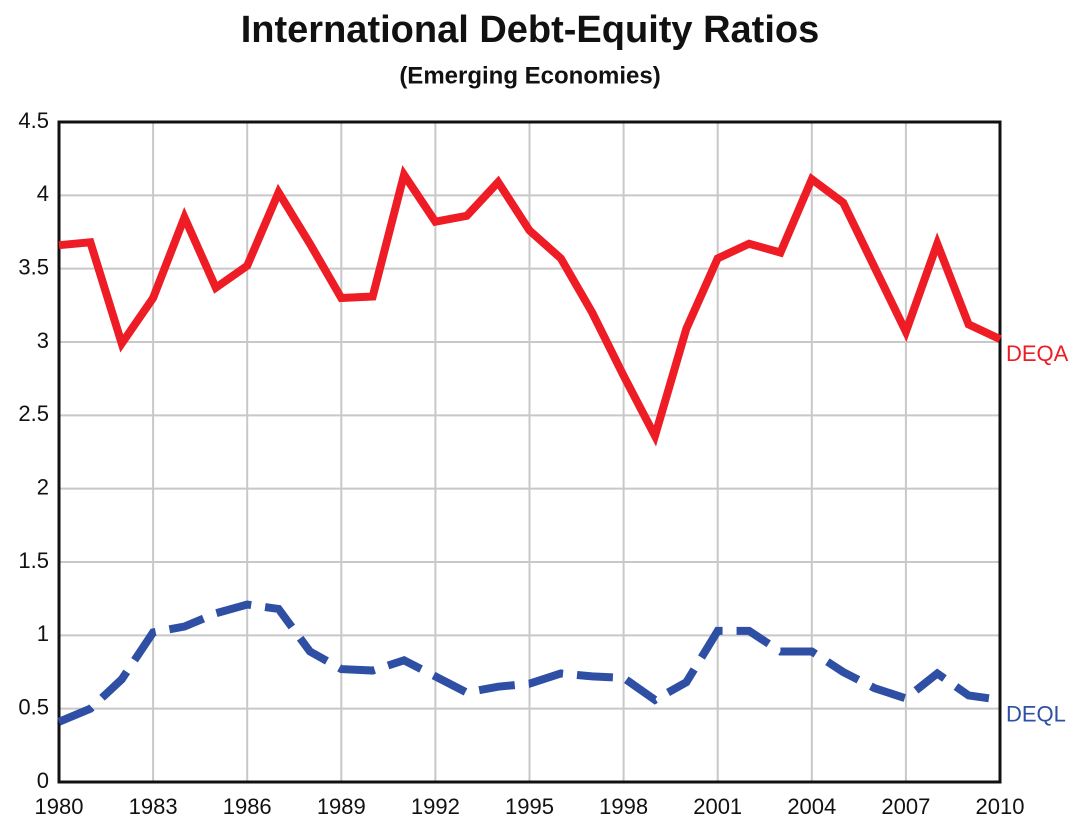 This screenshot has width=1088, height=828. What do you see at coordinates (623, 806) in the screenshot?
I see `x-tick-label: 1998` at bounding box center [623, 806].